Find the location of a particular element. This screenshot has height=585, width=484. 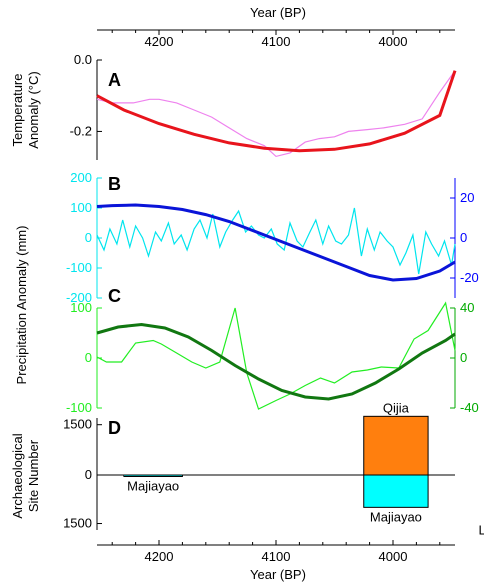

panel-c-y-axis-left-tick-label: 0 is located at coordinates (88, 357).